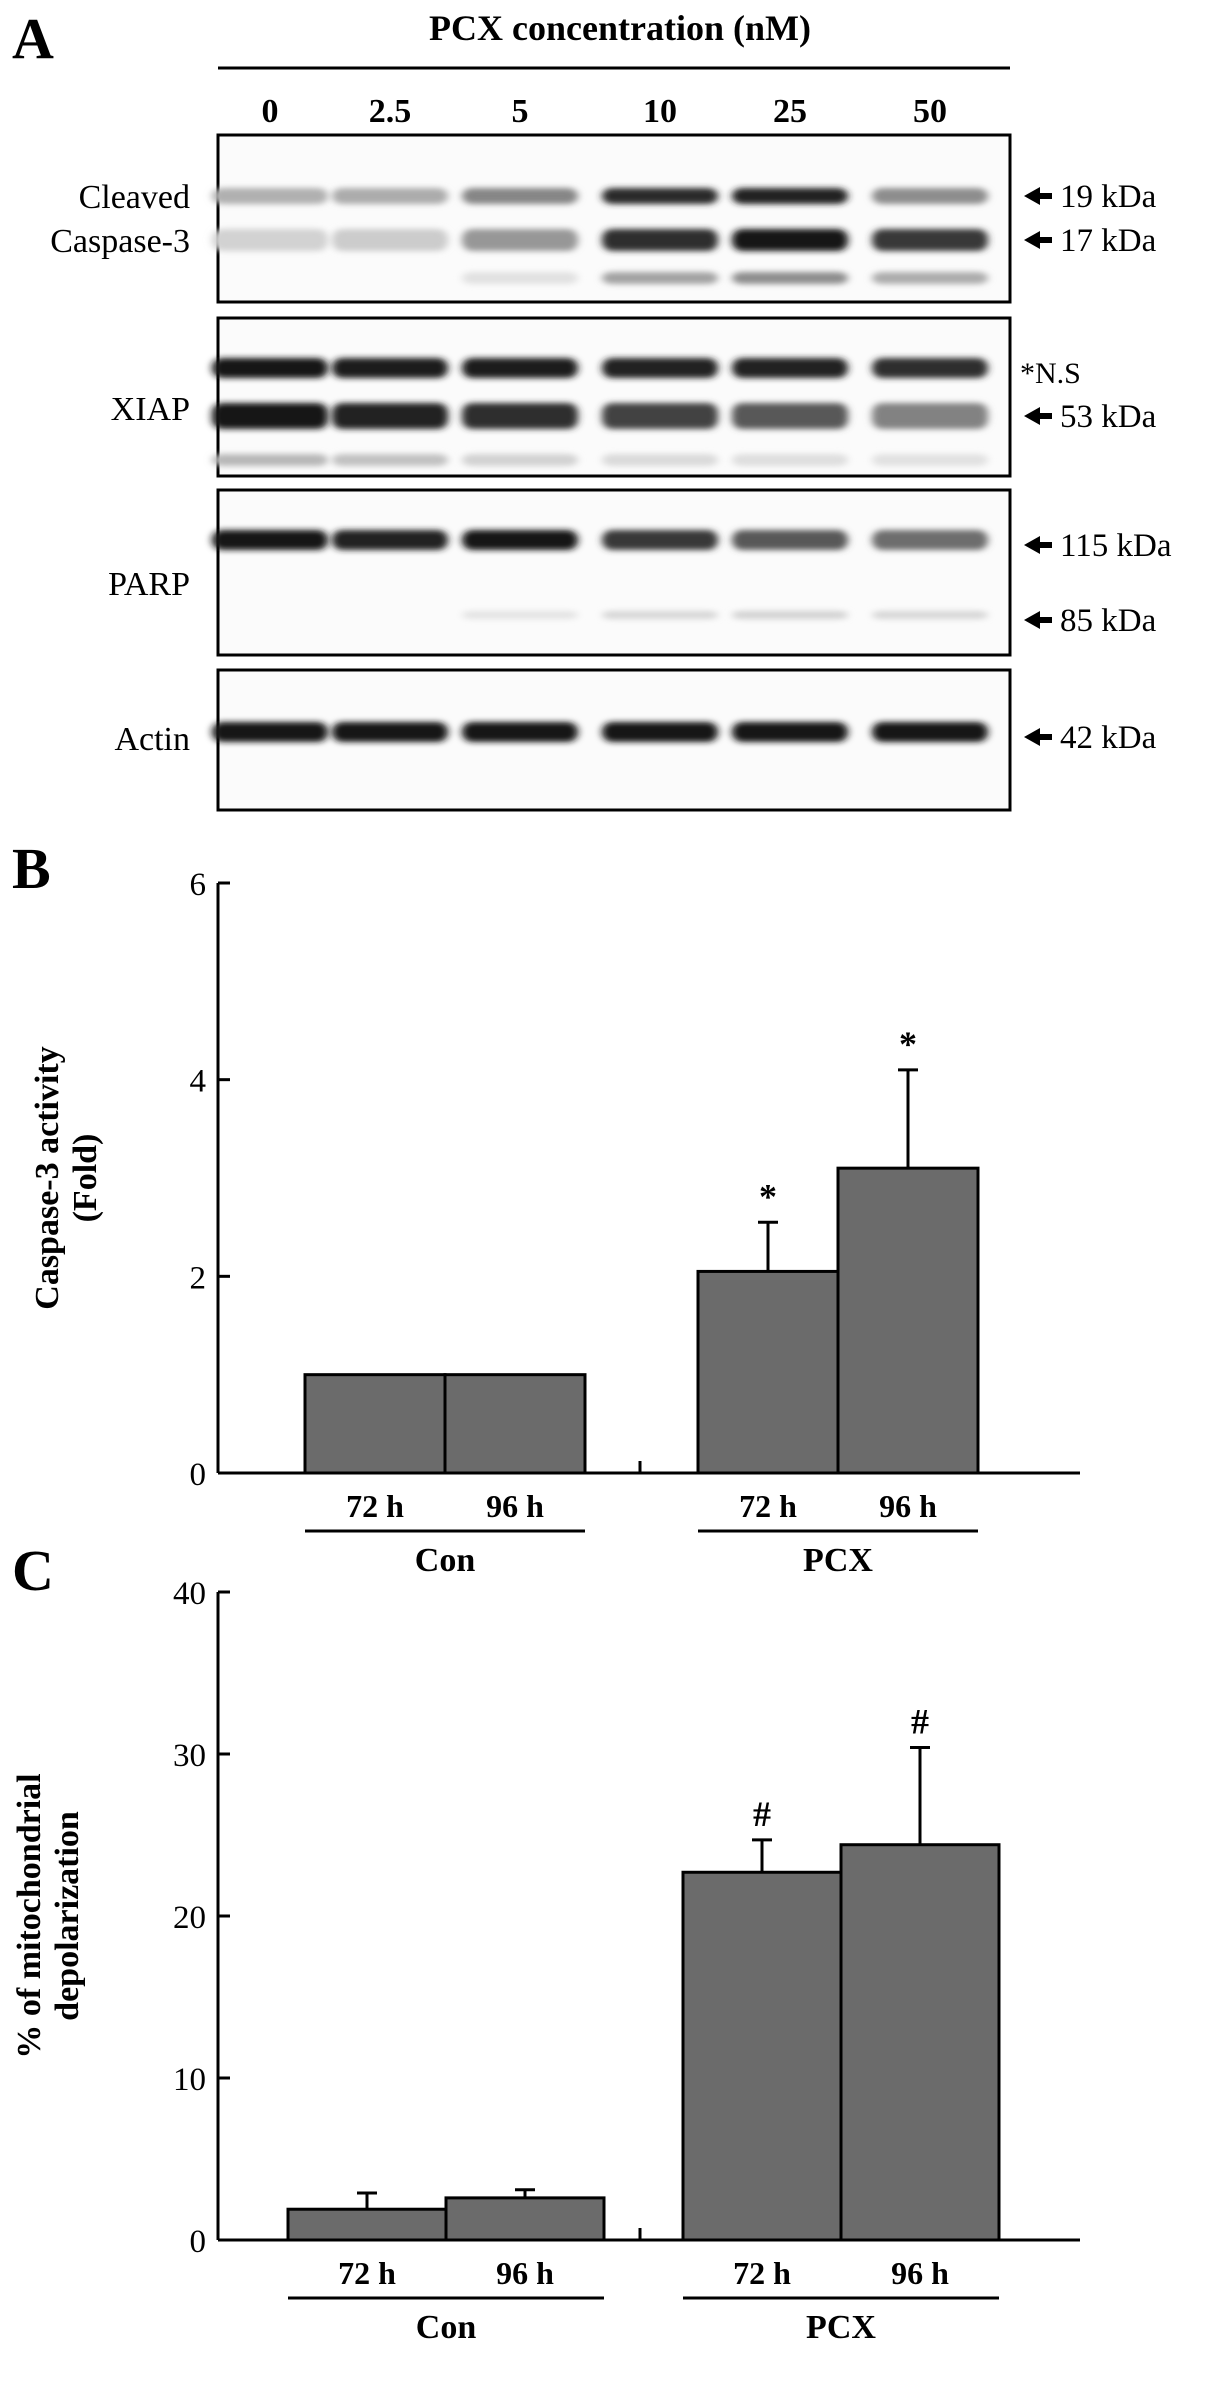 Image resolution: width=1205 pixels, height=2382 pixels. Describe the element at coordinates (198, 1278) in the screenshot. I see `y-tick-label: 2` at that location.